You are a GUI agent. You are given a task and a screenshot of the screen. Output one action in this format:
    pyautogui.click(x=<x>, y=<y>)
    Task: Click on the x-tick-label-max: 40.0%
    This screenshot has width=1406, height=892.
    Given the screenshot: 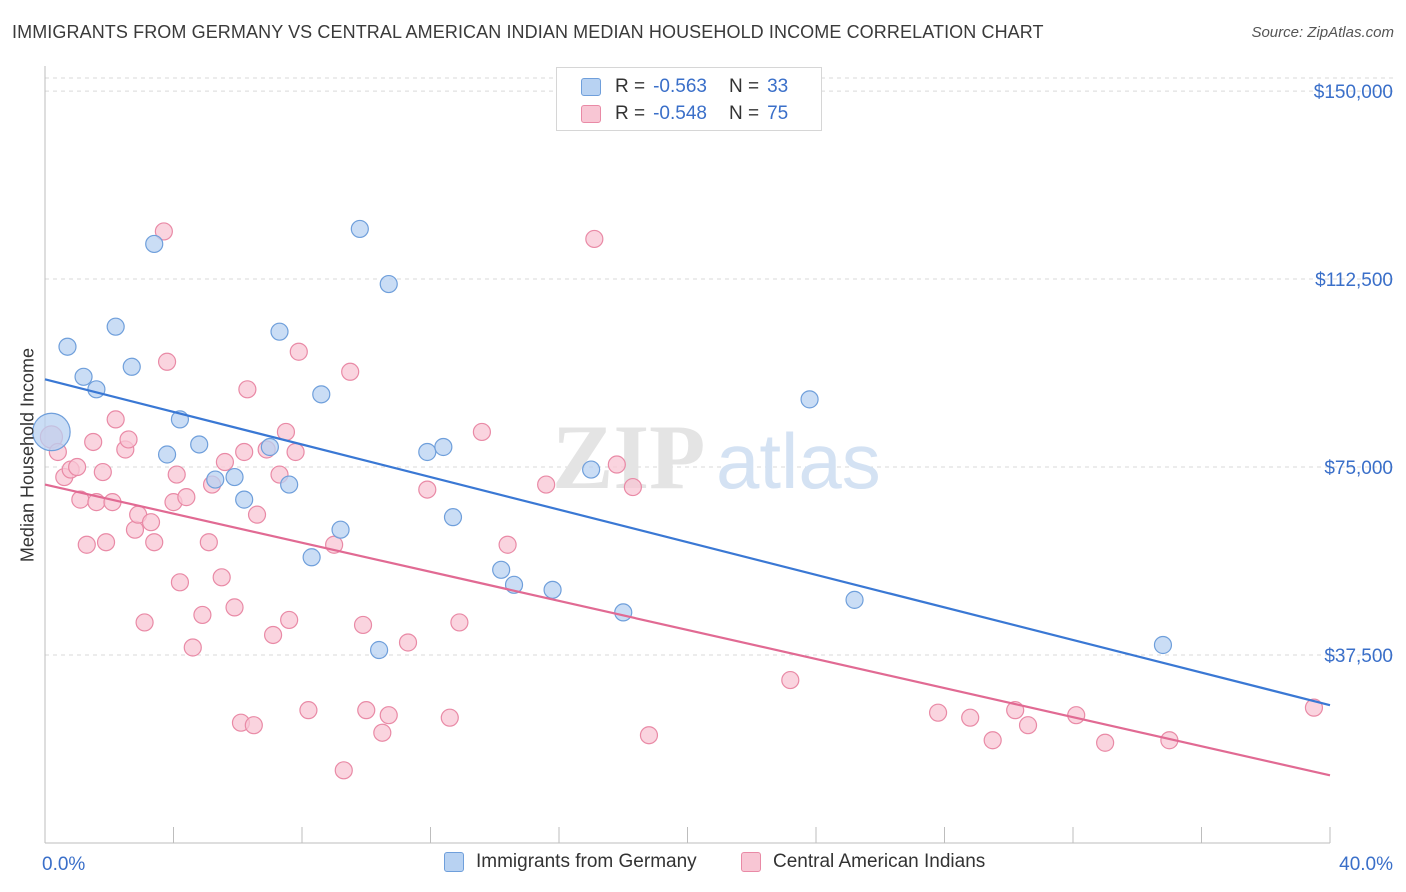 What is the action you would take?
    pyautogui.click(x=1366, y=864)
    